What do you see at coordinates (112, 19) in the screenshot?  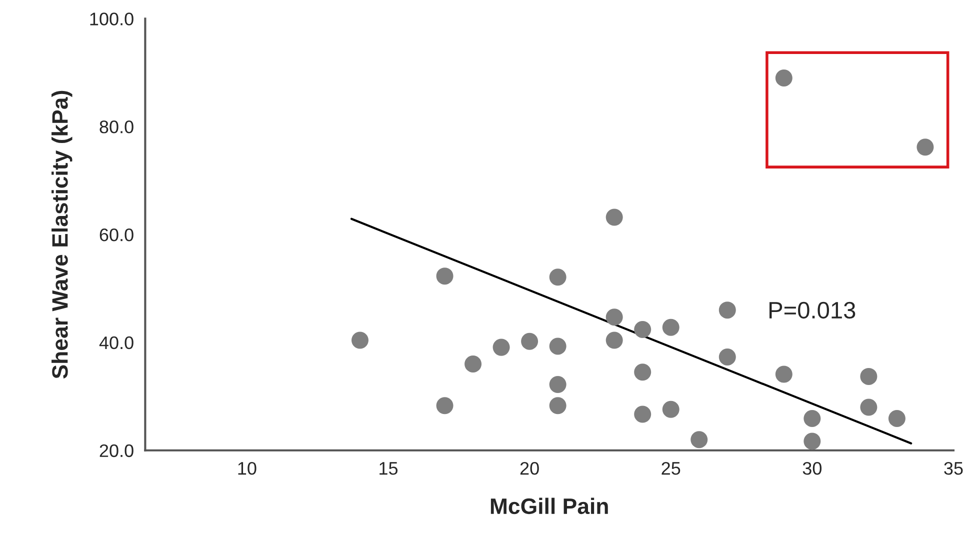 I see `y-tick-label: 100.0` at bounding box center [112, 19].